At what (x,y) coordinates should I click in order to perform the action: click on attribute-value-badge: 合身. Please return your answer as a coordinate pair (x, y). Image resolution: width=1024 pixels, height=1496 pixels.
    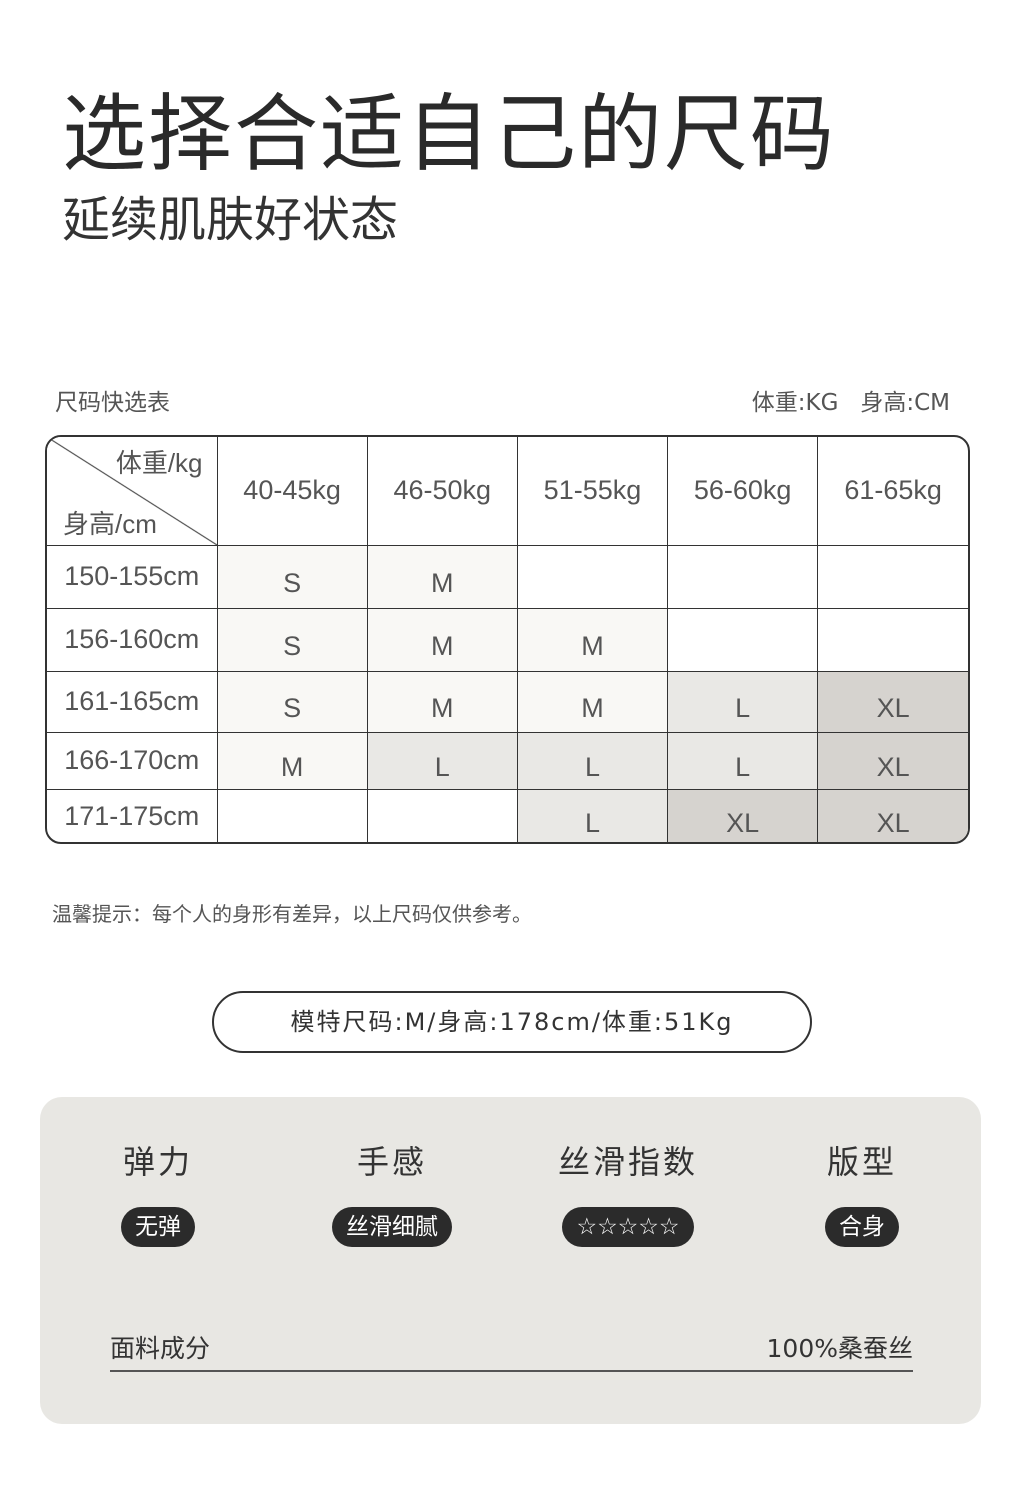
    Looking at the image, I should click on (862, 1227).